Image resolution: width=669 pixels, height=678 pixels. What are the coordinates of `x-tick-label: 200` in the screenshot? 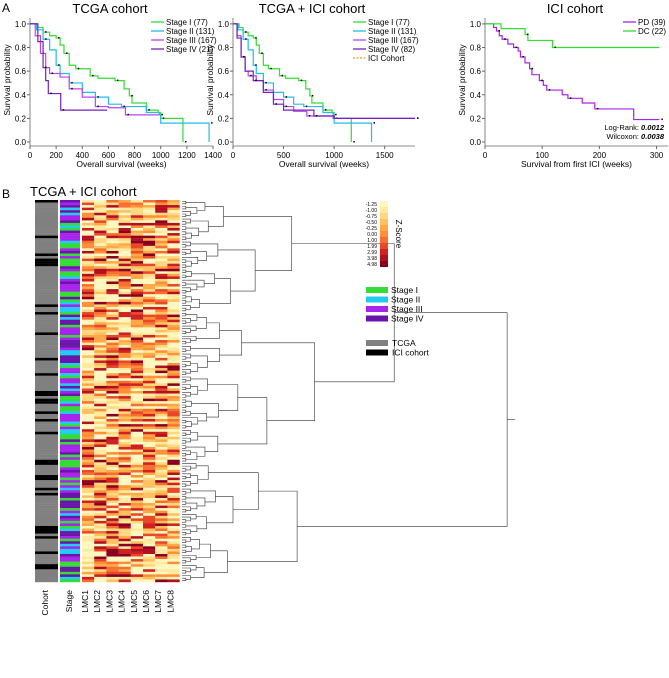 It's located at (600, 155).